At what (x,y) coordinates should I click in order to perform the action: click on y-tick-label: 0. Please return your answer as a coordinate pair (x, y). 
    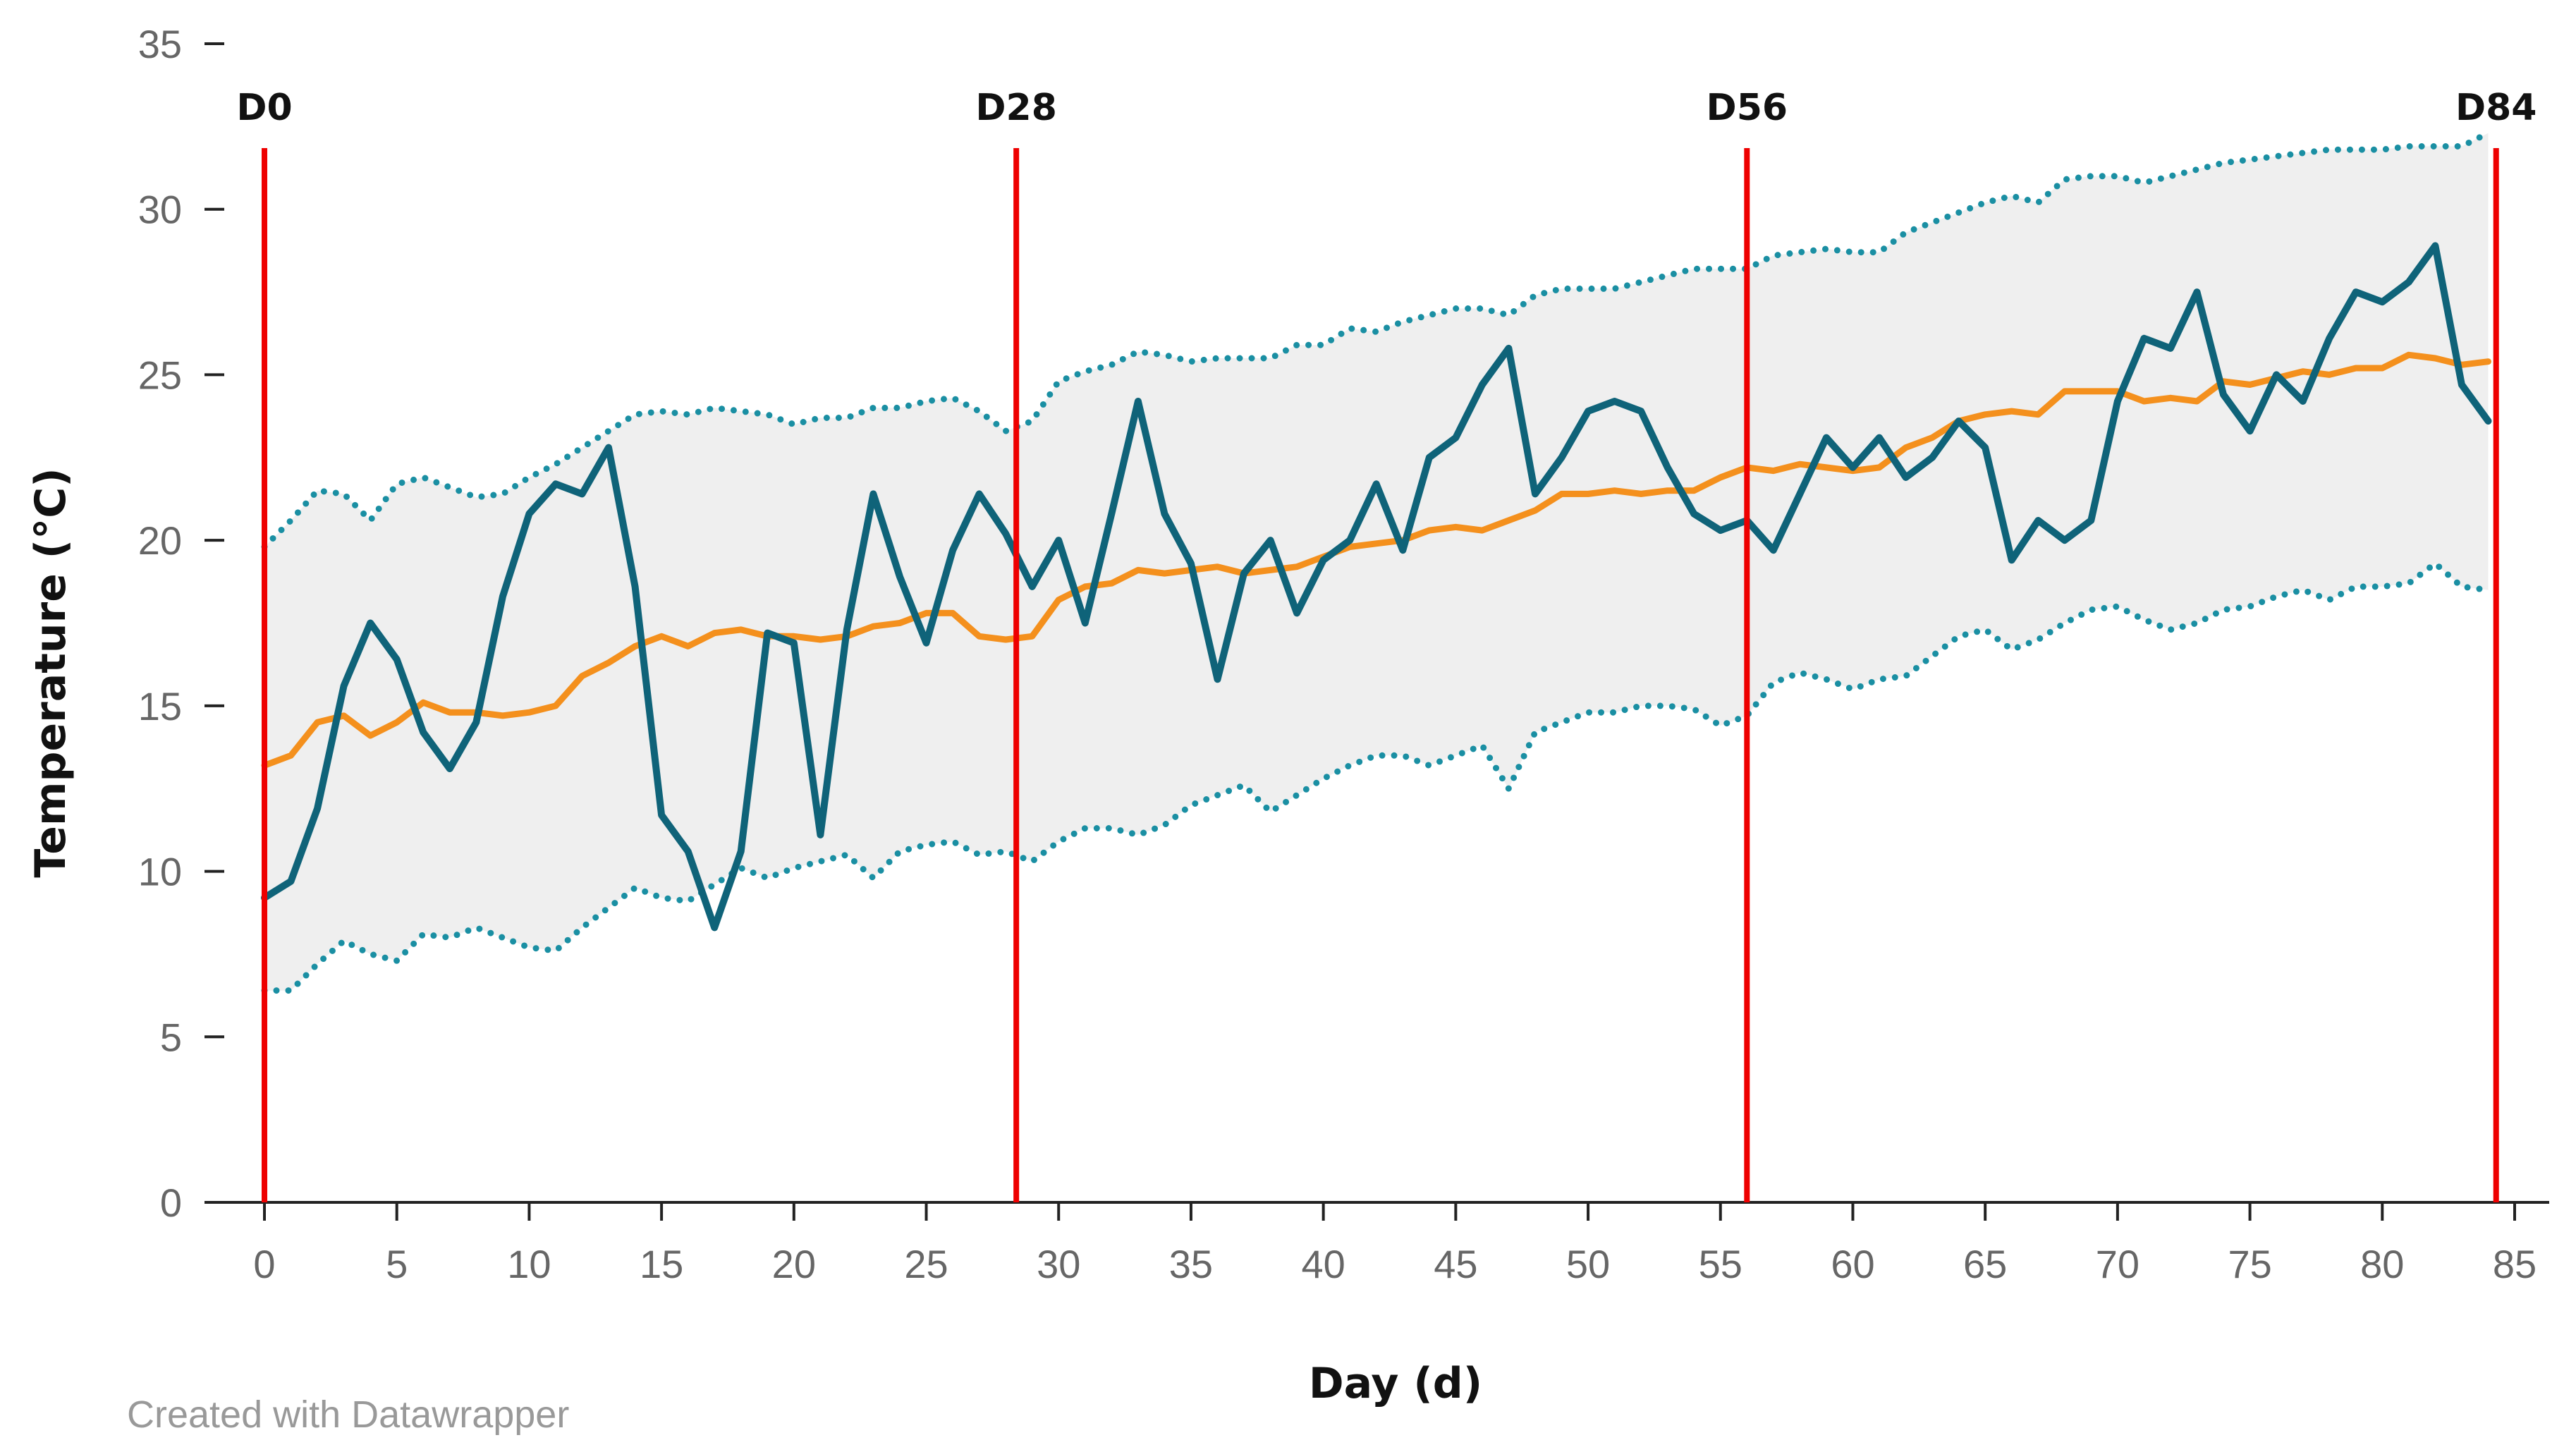
    Looking at the image, I should click on (171, 1202).